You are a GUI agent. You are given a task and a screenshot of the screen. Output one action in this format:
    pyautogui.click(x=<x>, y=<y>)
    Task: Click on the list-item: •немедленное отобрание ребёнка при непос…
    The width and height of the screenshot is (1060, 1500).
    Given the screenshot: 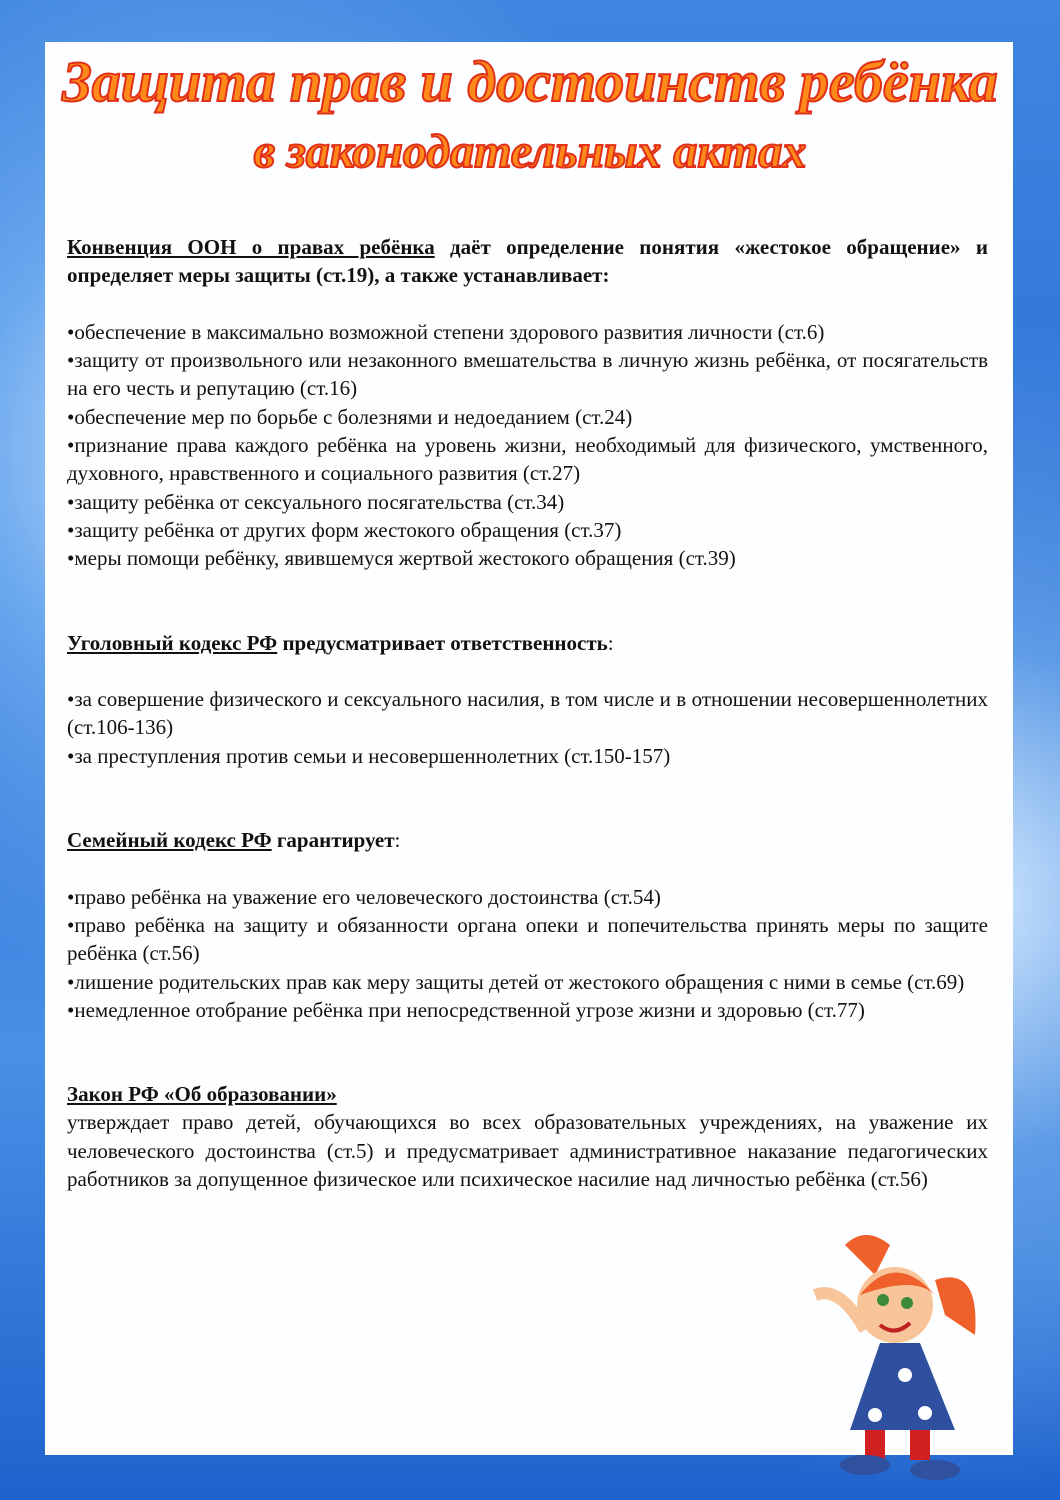 What is the action you would take?
    pyautogui.click(x=466, y=1009)
    